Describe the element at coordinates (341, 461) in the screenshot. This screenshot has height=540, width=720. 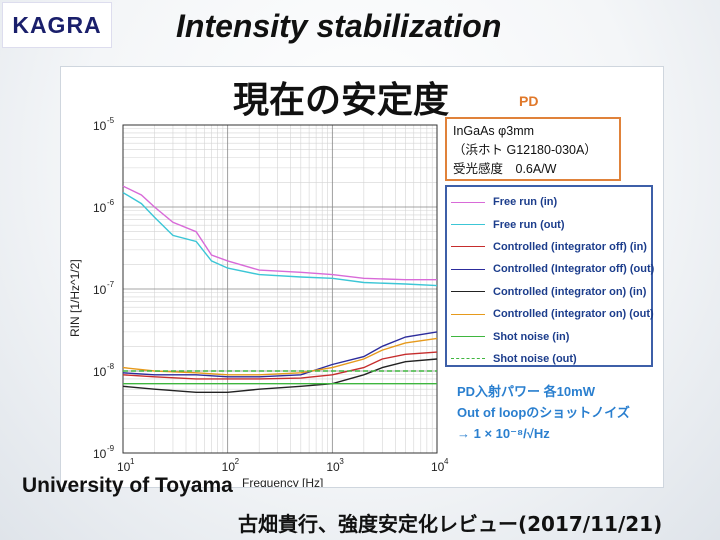
I see `x-tick-exponent: 3` at that location.